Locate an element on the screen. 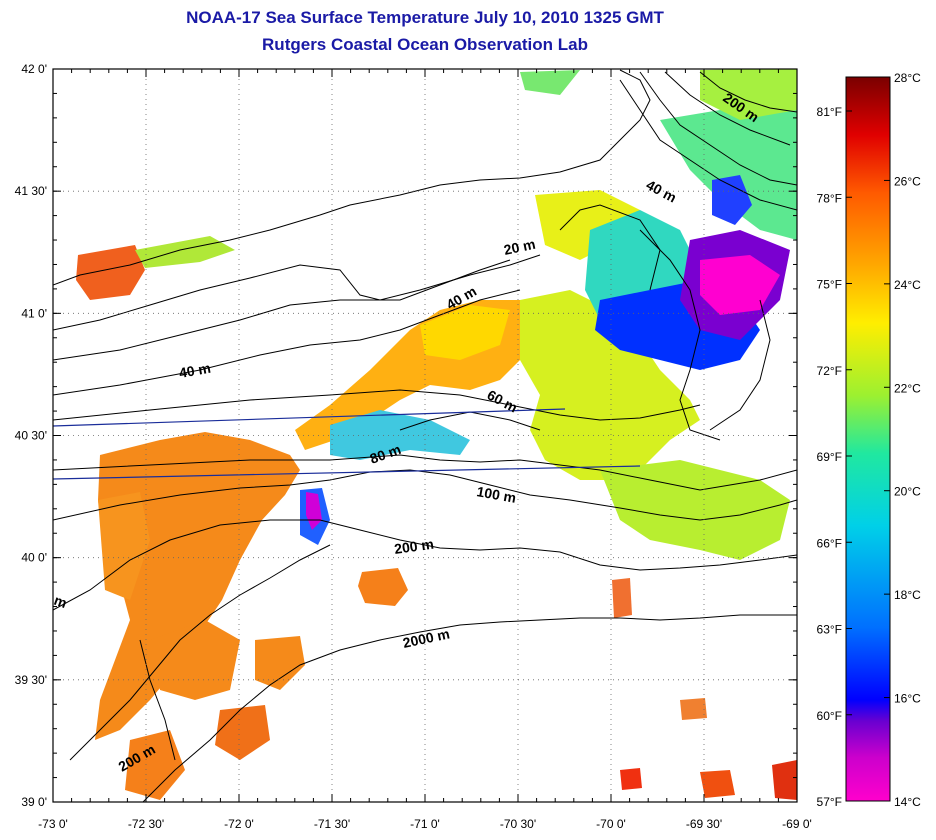 The height and width of the screenshot is (840, 936). colorbar-celsius-label: 26°C is located at coordinates (907, 181).